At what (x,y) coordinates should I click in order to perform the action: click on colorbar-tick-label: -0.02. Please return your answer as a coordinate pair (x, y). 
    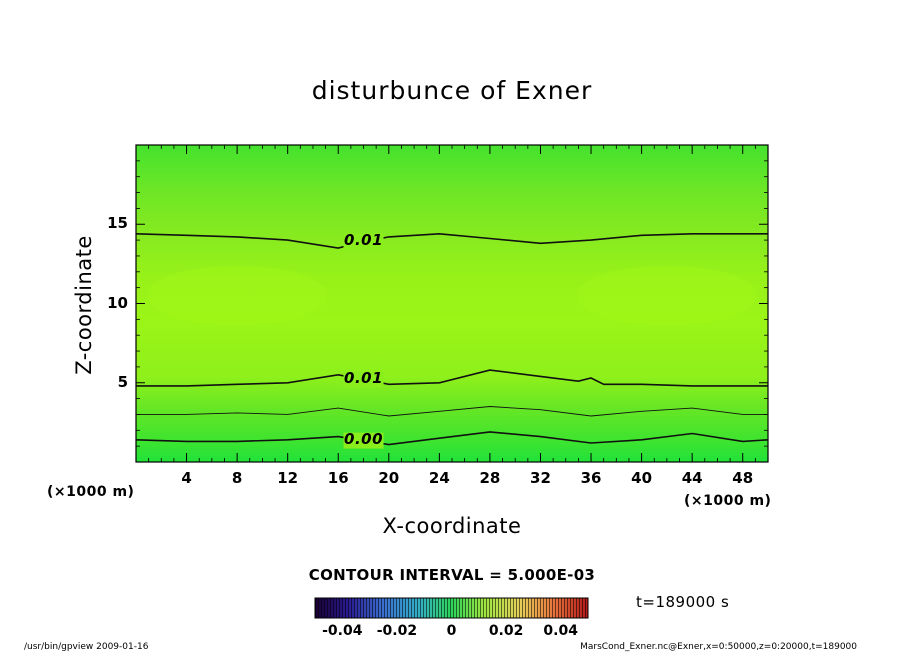
    Looking at the image, I should click on (397, 631).